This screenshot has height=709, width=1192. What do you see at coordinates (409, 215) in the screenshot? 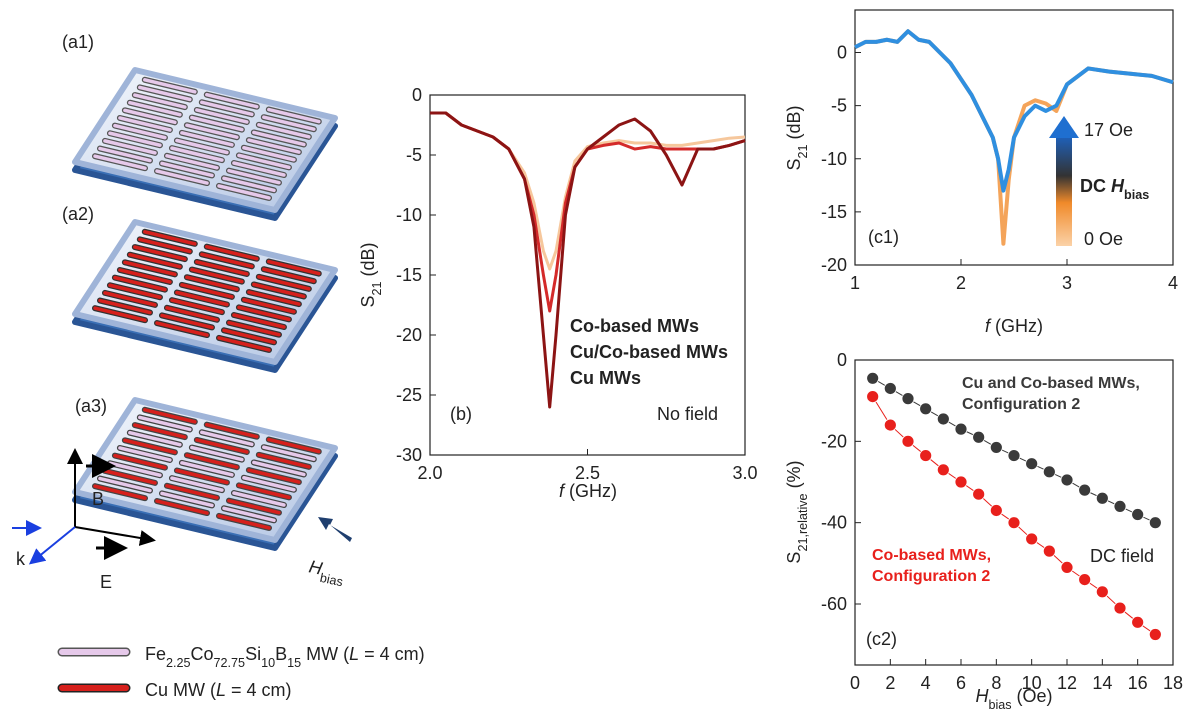
I see `y-tick-label: -10` at bounding box center [409, 215].